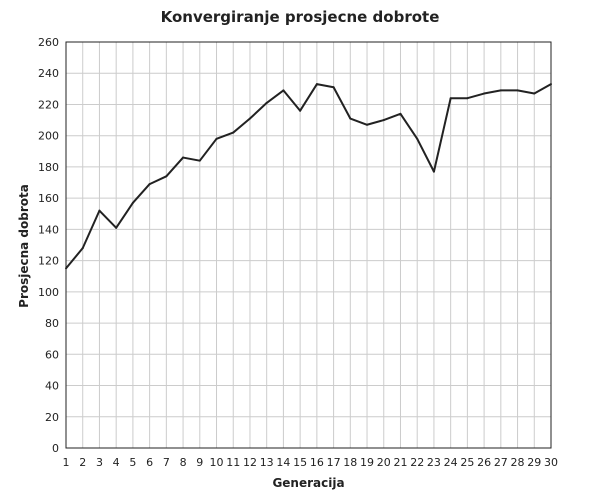 The height and width of the screenshot is (500, 600). I want to click on x-tick-label: 15, so click(300, 462).